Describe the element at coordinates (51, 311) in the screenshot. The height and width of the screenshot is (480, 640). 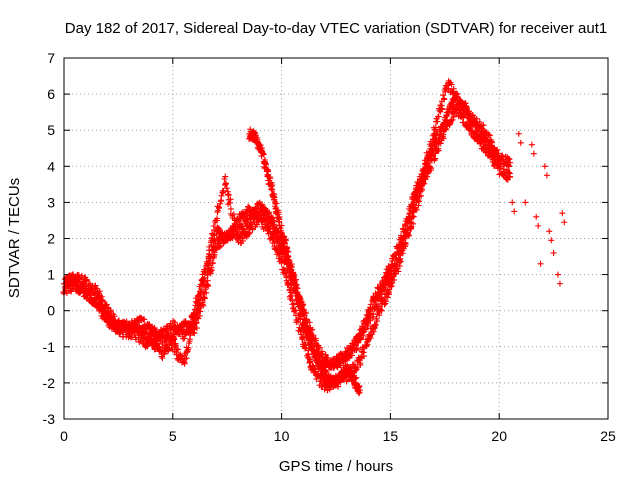
I see `y-tick-label: 0` at that location.